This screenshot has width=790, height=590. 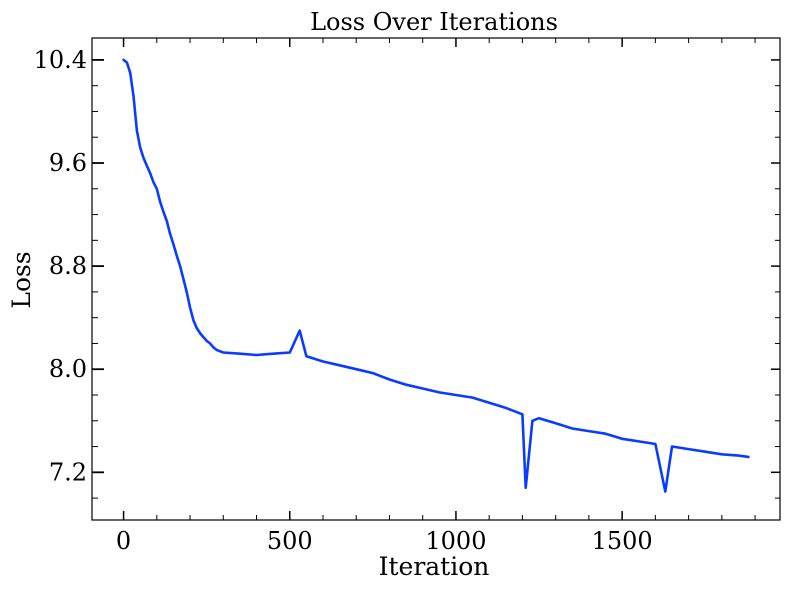 What do you see at coordinates (68, 472) in the screenshot?
I see `y-tick-label: 7.2` at bounding box center [68, 472].